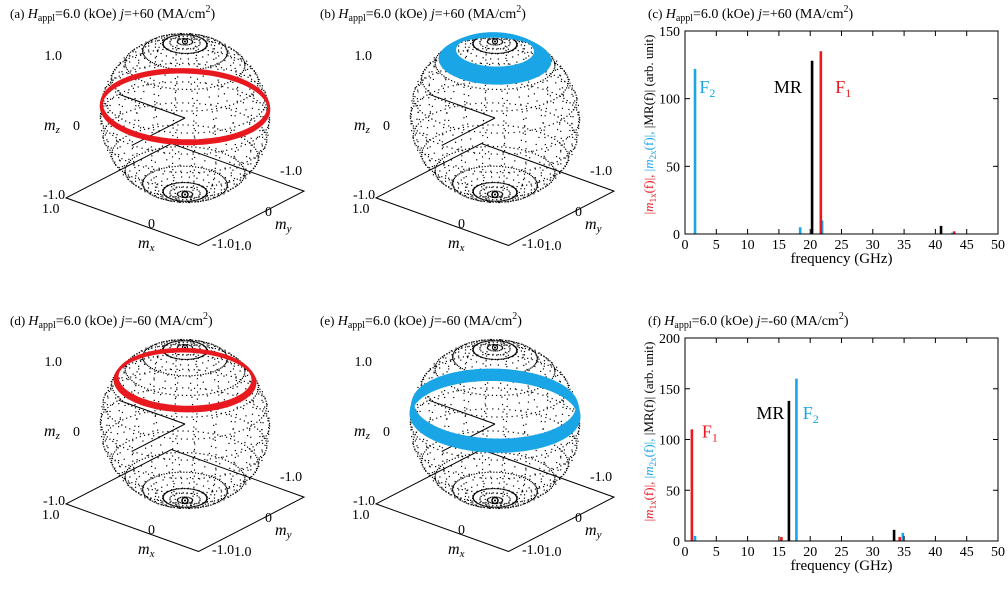 The height and width of the screenshot is (591, 1008). Describe the element at coordinates (423, 14) in the screenshot. I see `sphere-b-header: (b) Happl=6.0 (kOe) j=+60 (MA/cm2)` at that location.